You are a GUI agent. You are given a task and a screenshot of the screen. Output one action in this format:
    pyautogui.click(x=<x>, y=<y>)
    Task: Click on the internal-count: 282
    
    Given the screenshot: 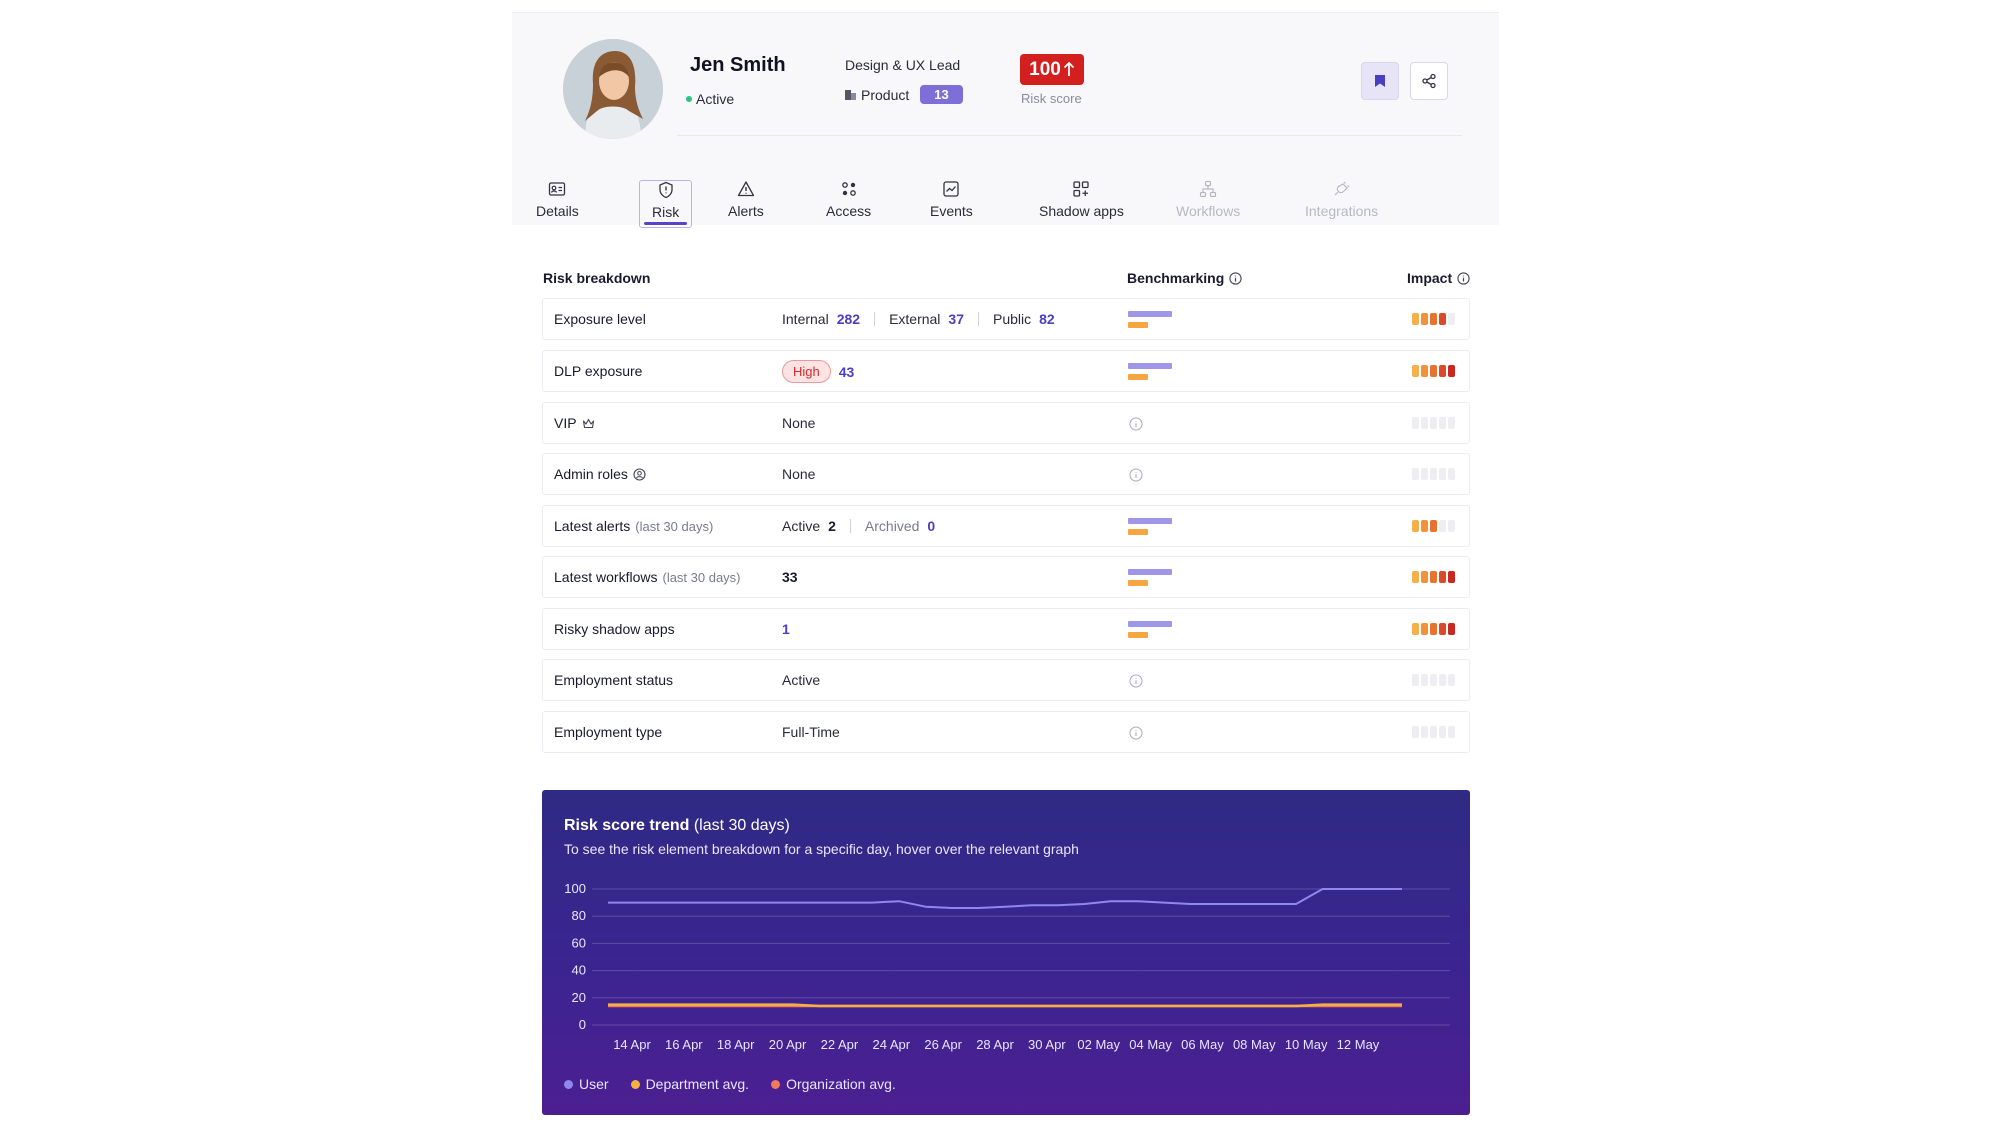 What is the action you would take?
    pyautogui.click(x=848, y=319)
    